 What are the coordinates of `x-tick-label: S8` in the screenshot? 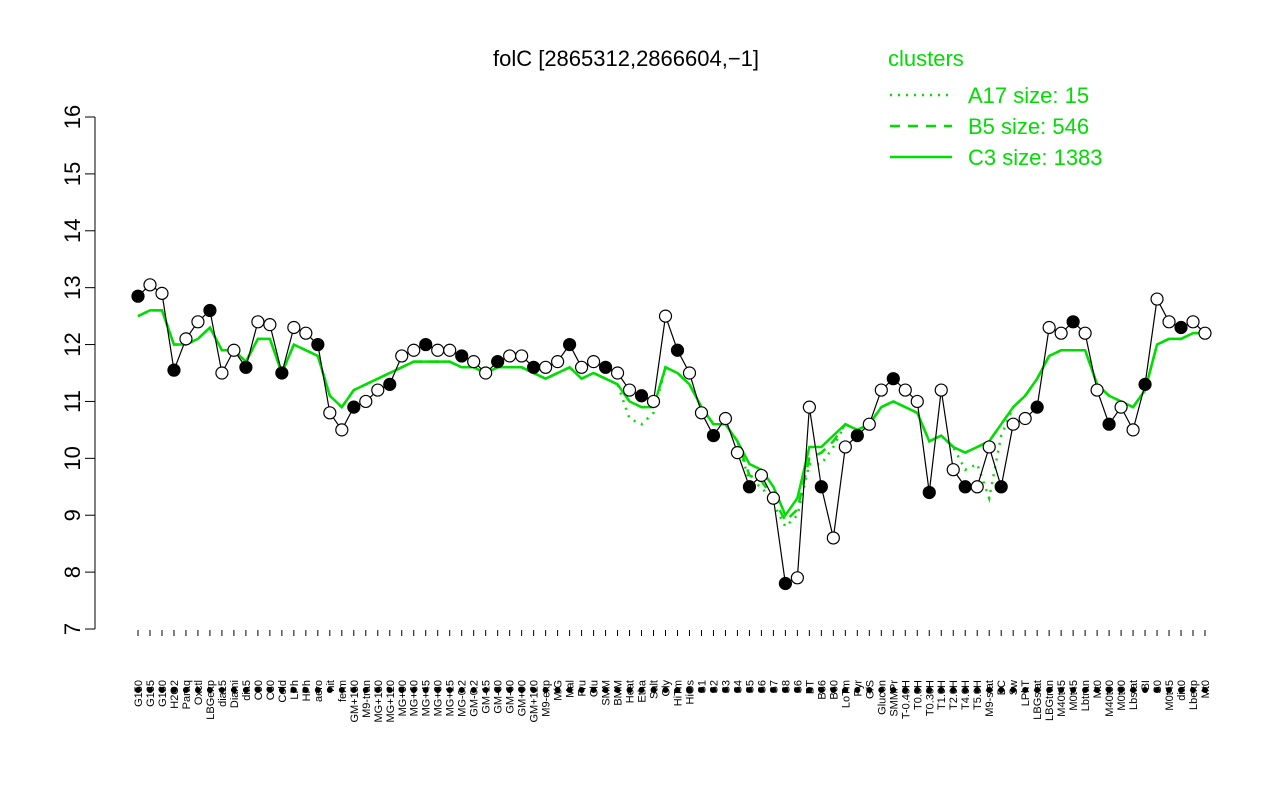 It's located at (786, 686).